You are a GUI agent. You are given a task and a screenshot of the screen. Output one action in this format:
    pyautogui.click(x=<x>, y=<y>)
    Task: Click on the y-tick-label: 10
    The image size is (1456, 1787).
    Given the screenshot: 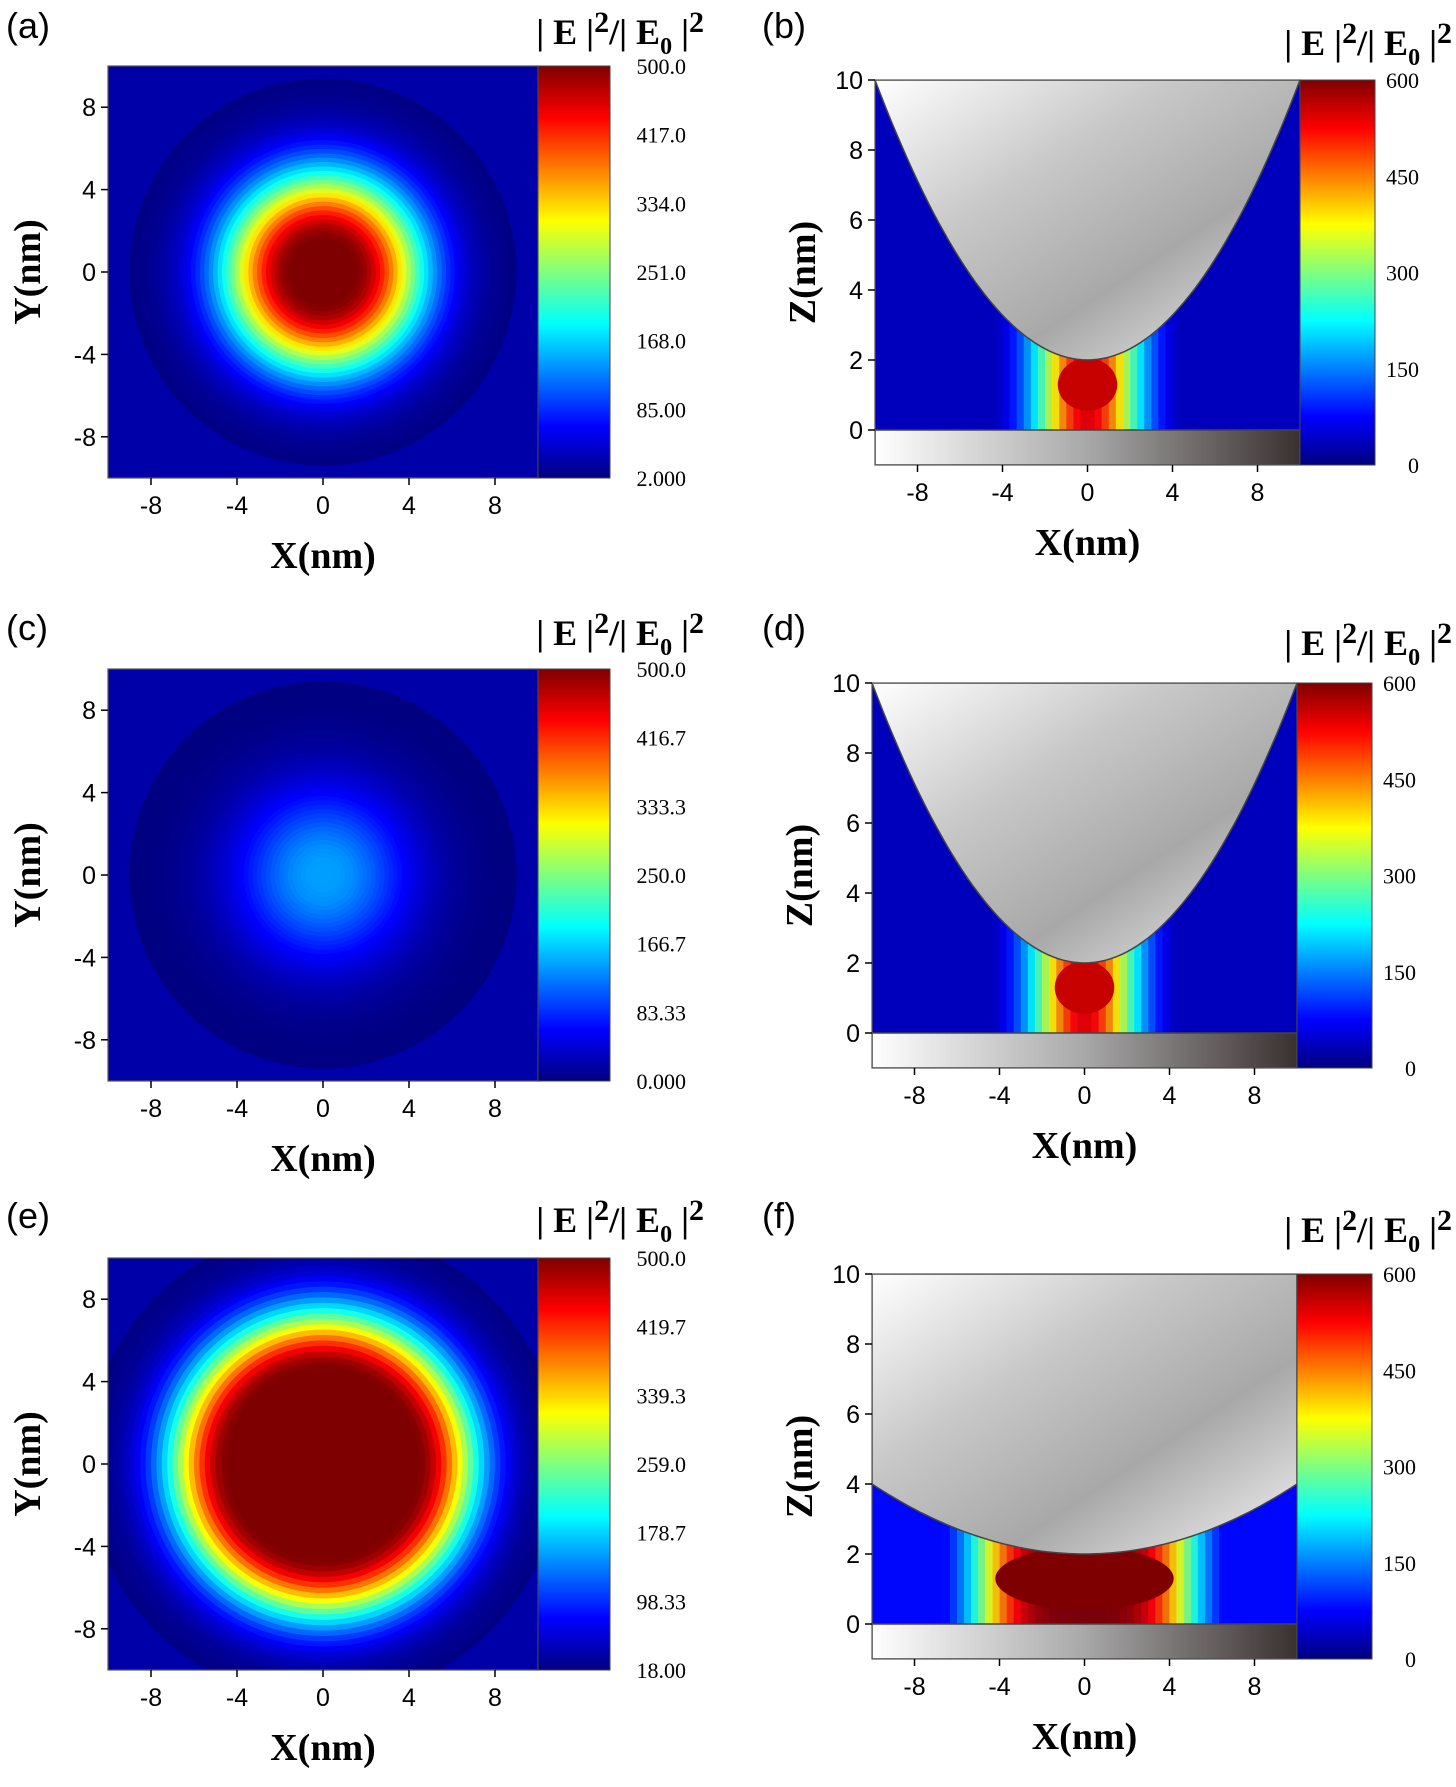 What is the action you would take?
    pyautogui.click(x=846, y=1275)
    